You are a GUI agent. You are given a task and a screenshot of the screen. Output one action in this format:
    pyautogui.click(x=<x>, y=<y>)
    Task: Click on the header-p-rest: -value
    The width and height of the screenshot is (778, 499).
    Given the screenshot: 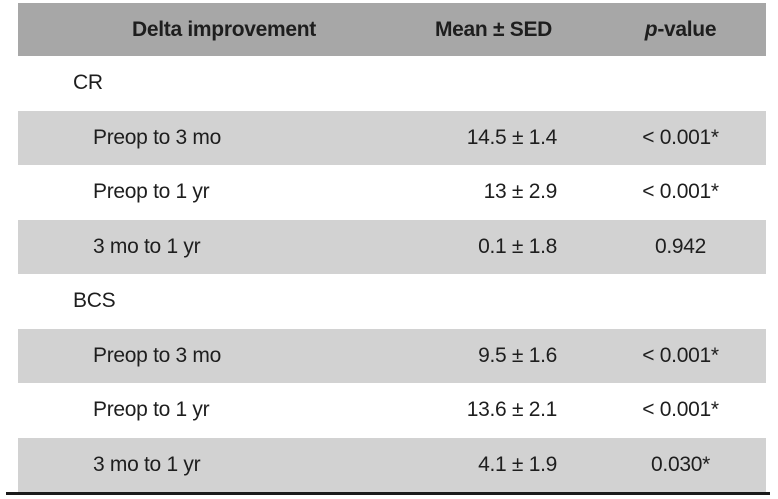 What is the action you would take?
    pyautogui.click(x=687, y=29)
    